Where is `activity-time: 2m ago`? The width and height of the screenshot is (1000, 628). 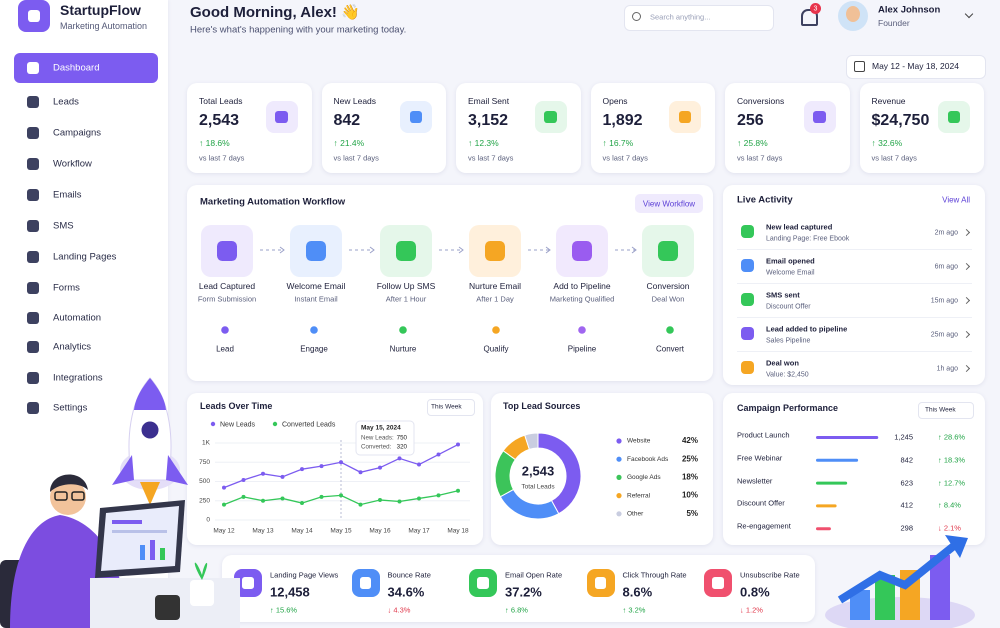
activity-time: 2m ago is located at coordinates (946, 233).